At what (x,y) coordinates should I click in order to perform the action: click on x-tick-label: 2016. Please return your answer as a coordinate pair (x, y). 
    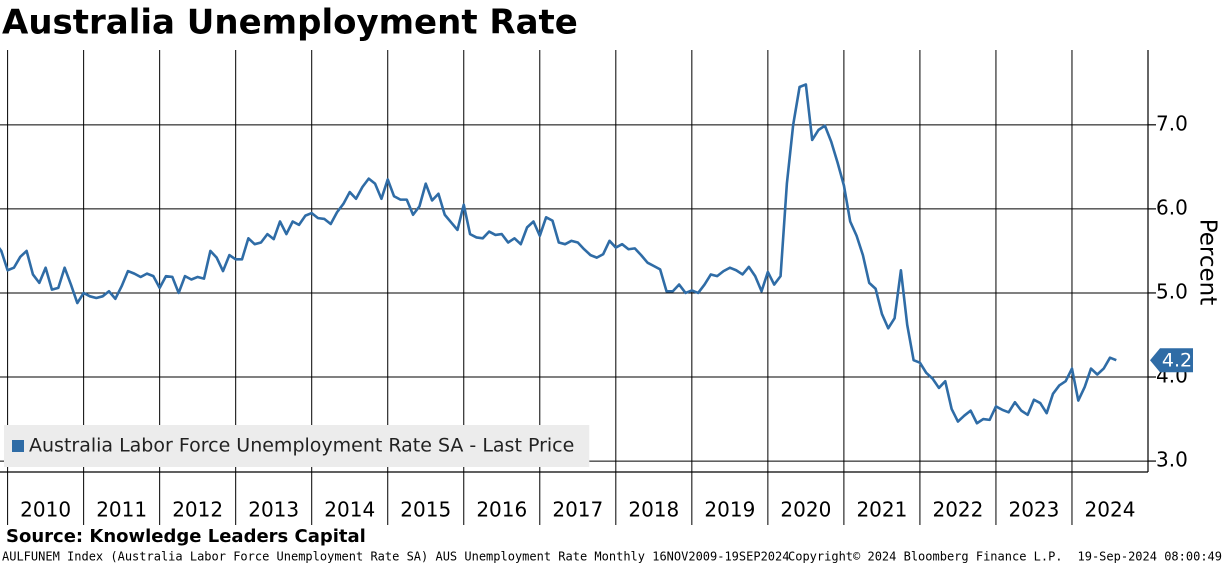
    Looking at the image, I should click on (501, 510).